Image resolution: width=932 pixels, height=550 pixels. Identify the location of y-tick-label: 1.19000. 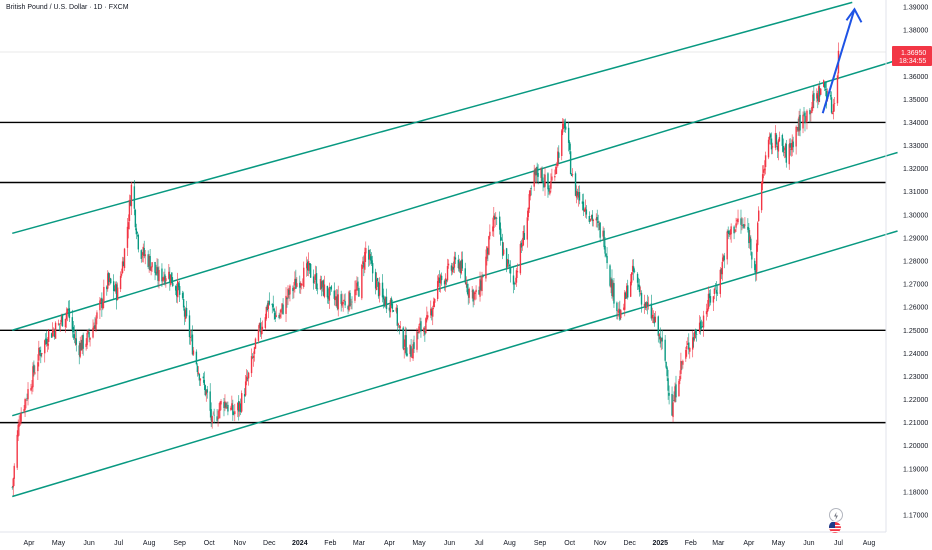
(915, 469).